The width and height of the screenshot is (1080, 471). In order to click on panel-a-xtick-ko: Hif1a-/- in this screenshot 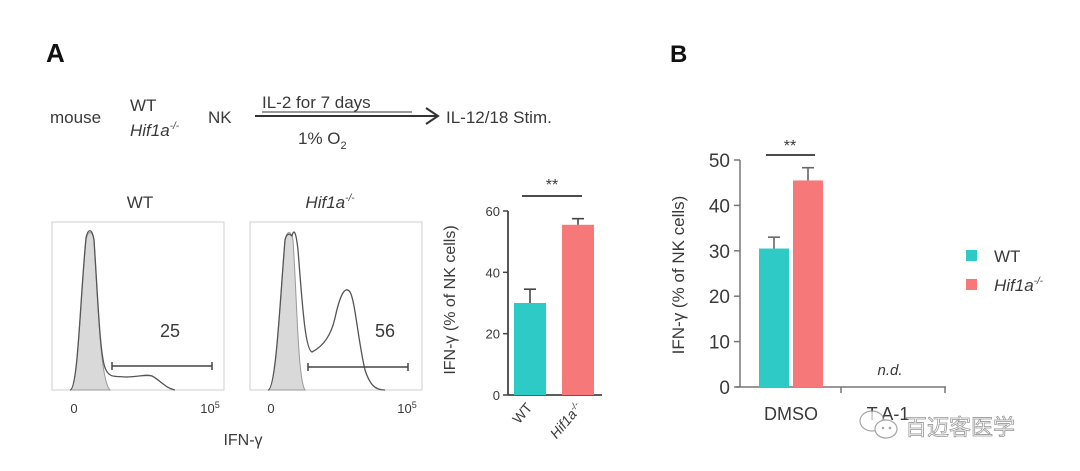, I will do `click(566, 421)`.